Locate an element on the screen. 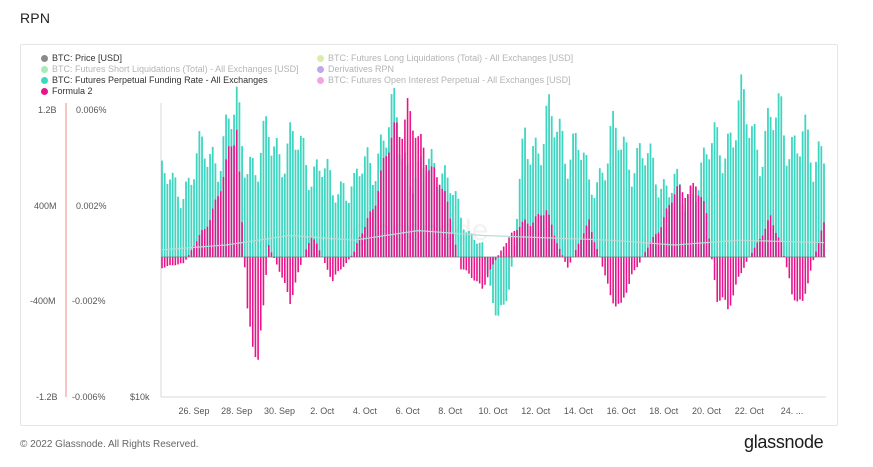 The height and width of the screenshot is (467, 873). legend-item-derivatives-rpn: Derivatives RPN is located at coordinates (355, 69).